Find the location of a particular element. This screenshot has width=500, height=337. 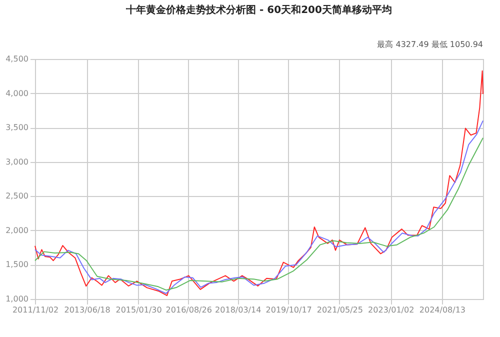

x-tick-label: 2016/08/26 is located at coordinates (189, 310).